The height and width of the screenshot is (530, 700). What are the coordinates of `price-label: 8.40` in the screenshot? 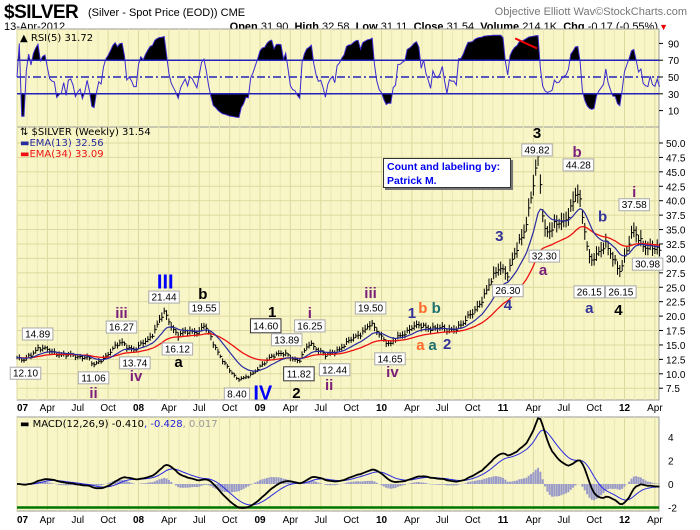 It's located at (237, 394).